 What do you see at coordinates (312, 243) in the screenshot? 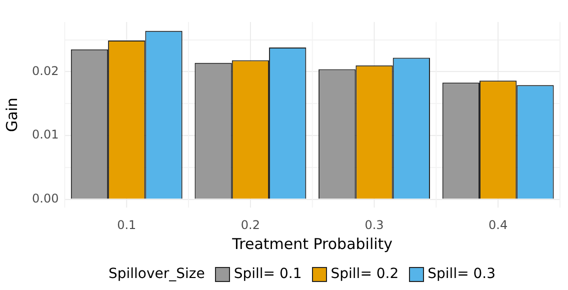
I see `x-axis-title: Treatment Probability` at bounding box center [312, 243].